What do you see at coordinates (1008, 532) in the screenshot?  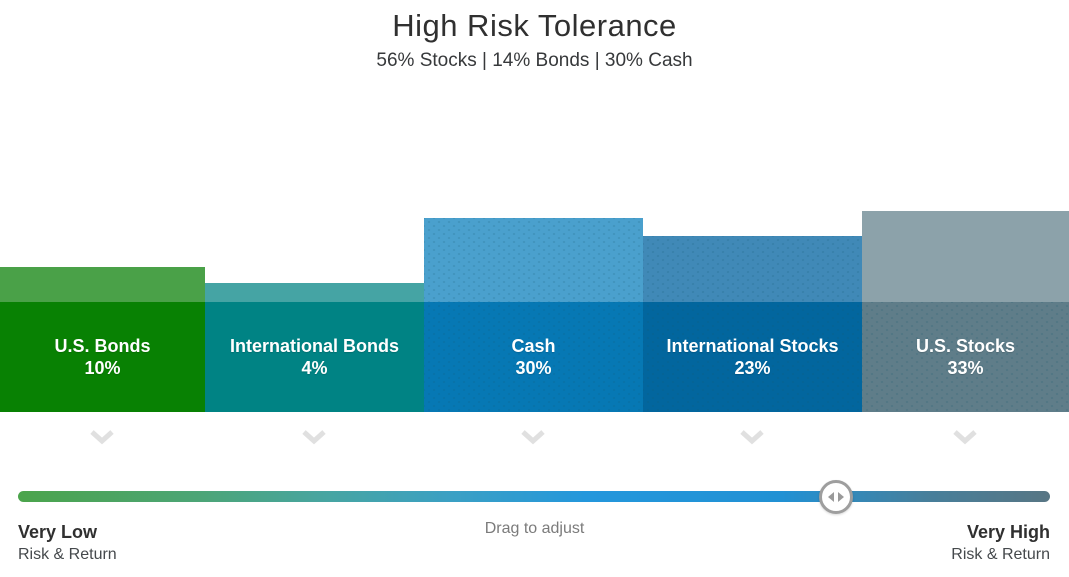 I see `very-high-label: Very High` at bounding box center [1008, 532].